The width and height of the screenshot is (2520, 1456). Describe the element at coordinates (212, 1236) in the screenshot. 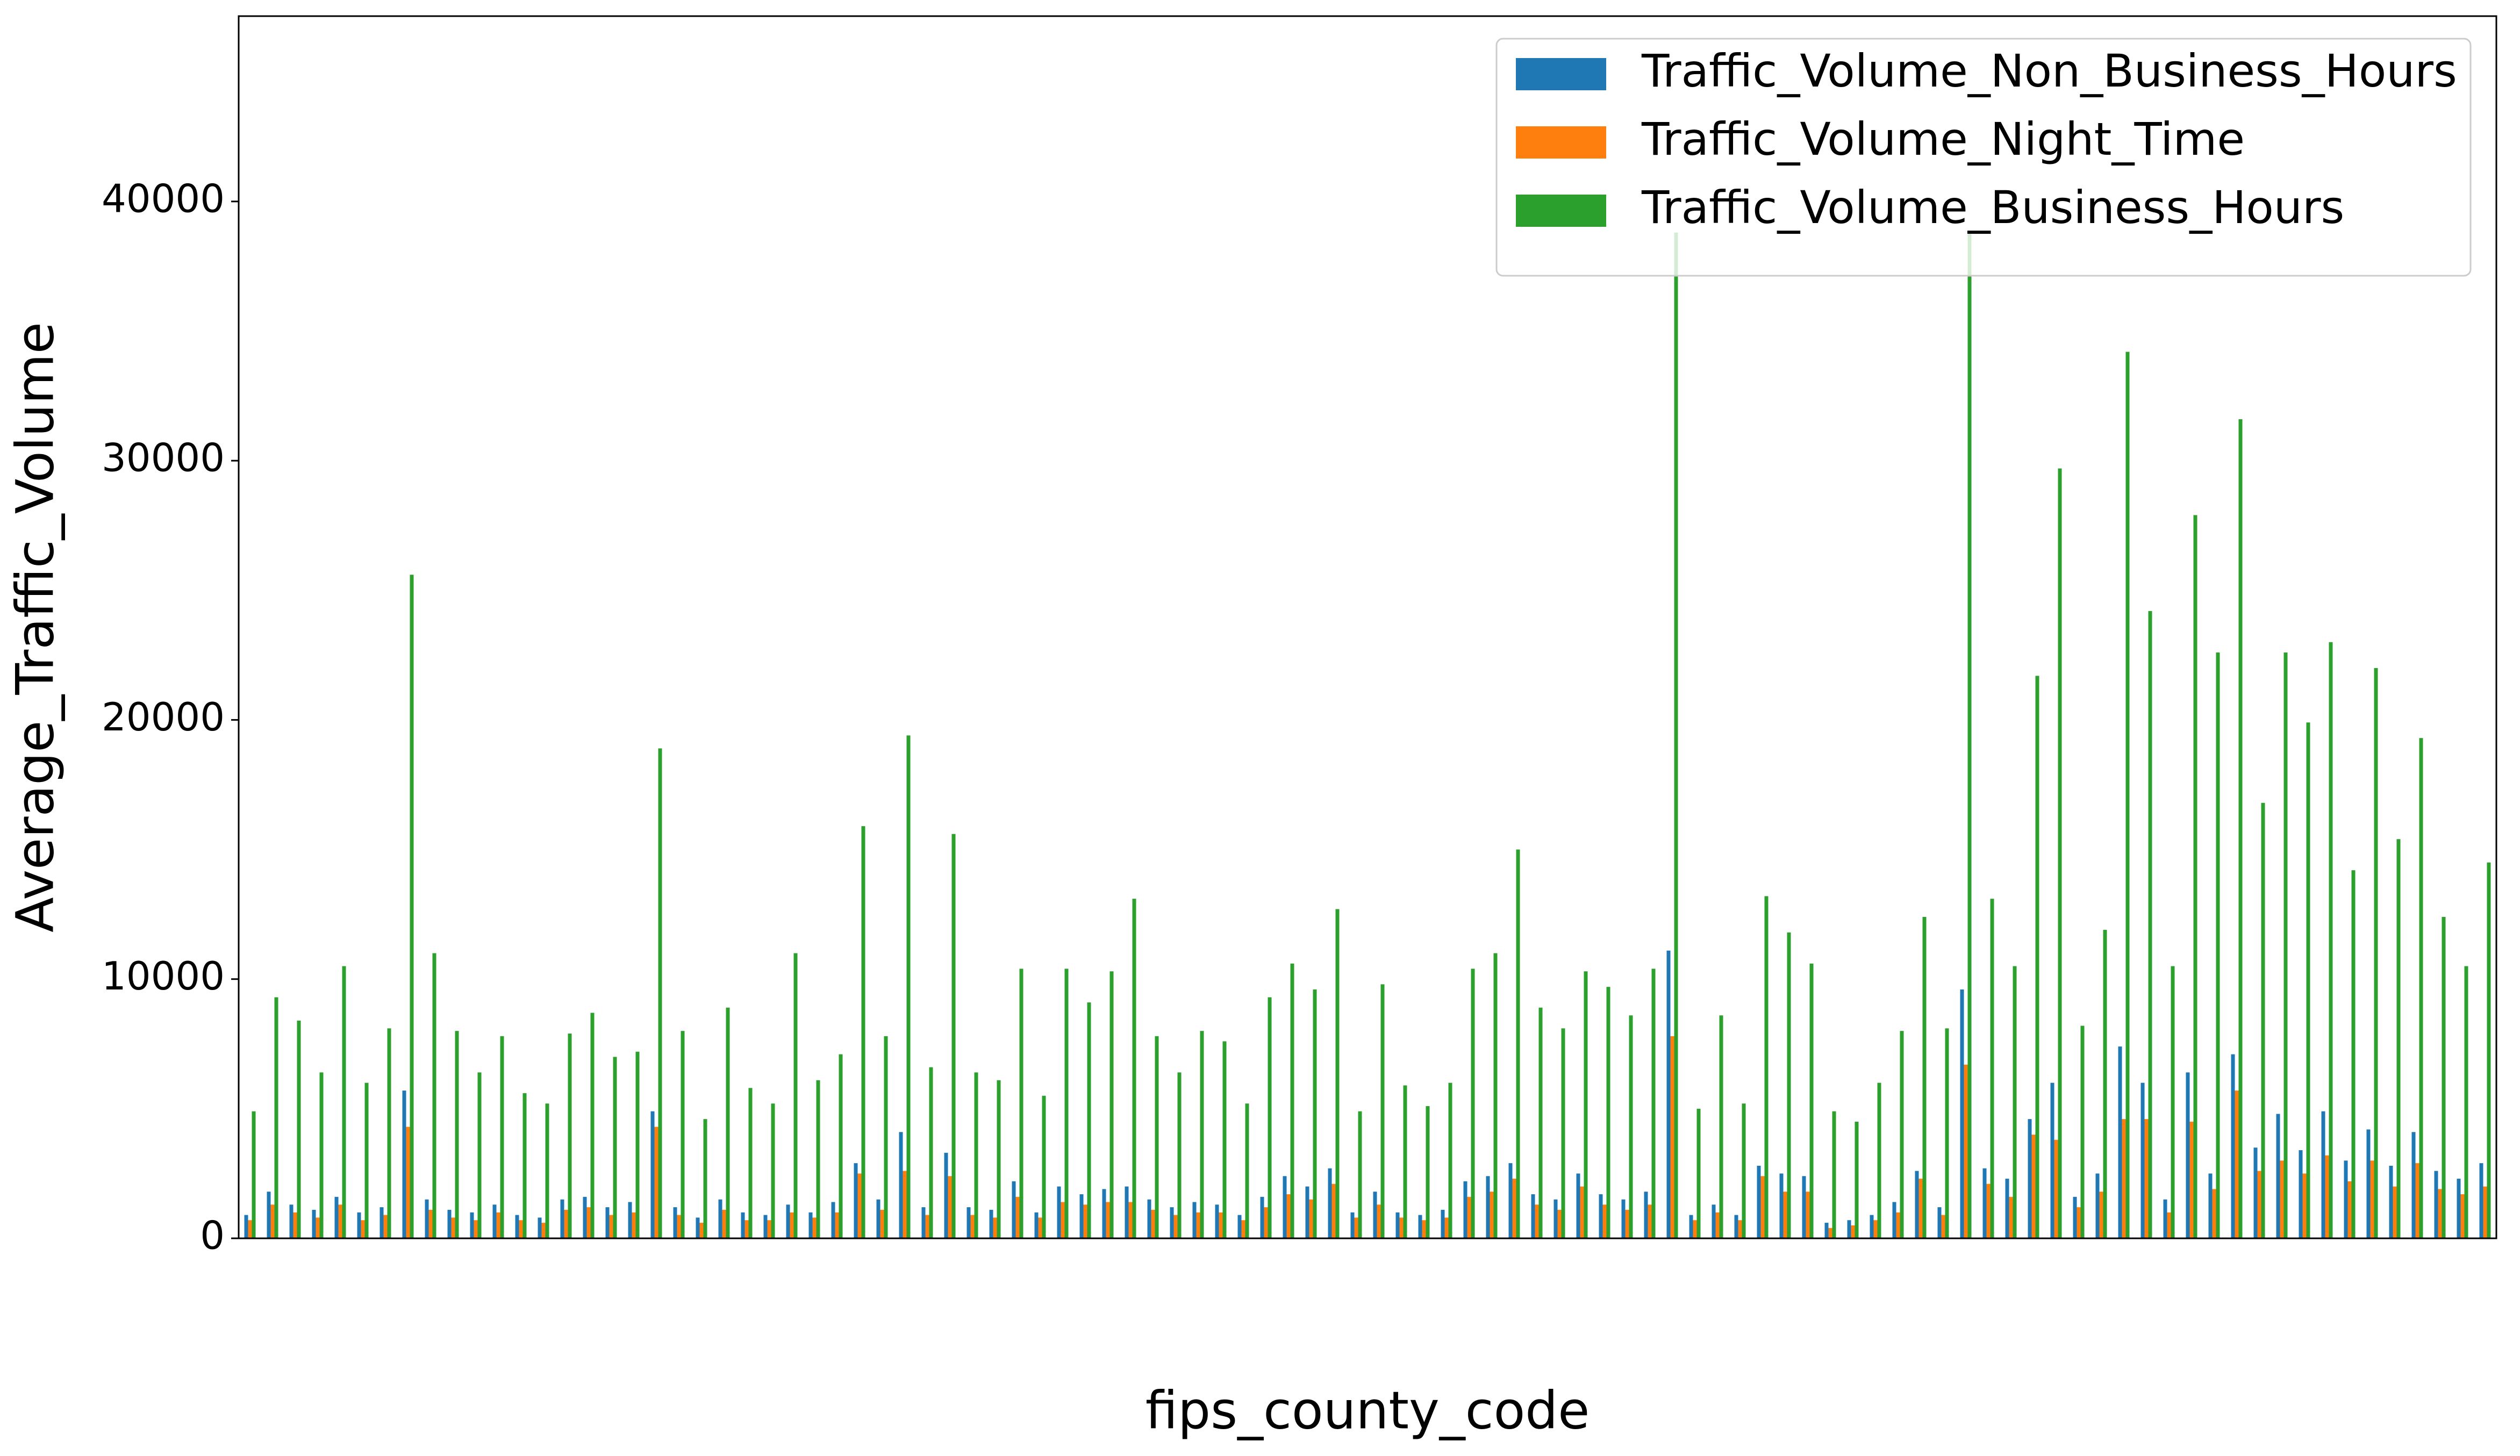

I see `y-tick-label: 0` at that location.